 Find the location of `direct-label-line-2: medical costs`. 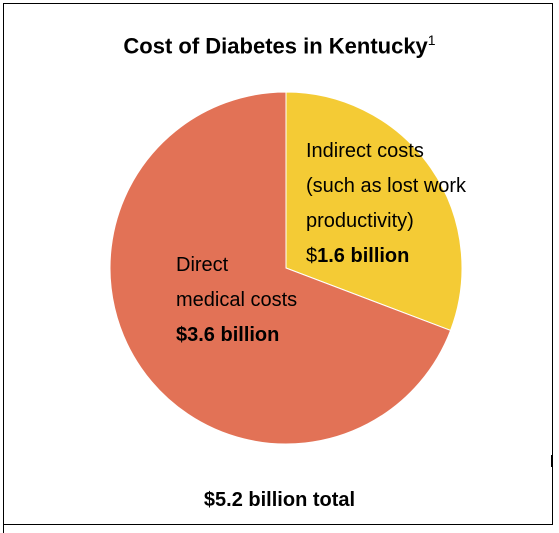

direct-label-line-2: medical costs is located at coordinates (236, 300).